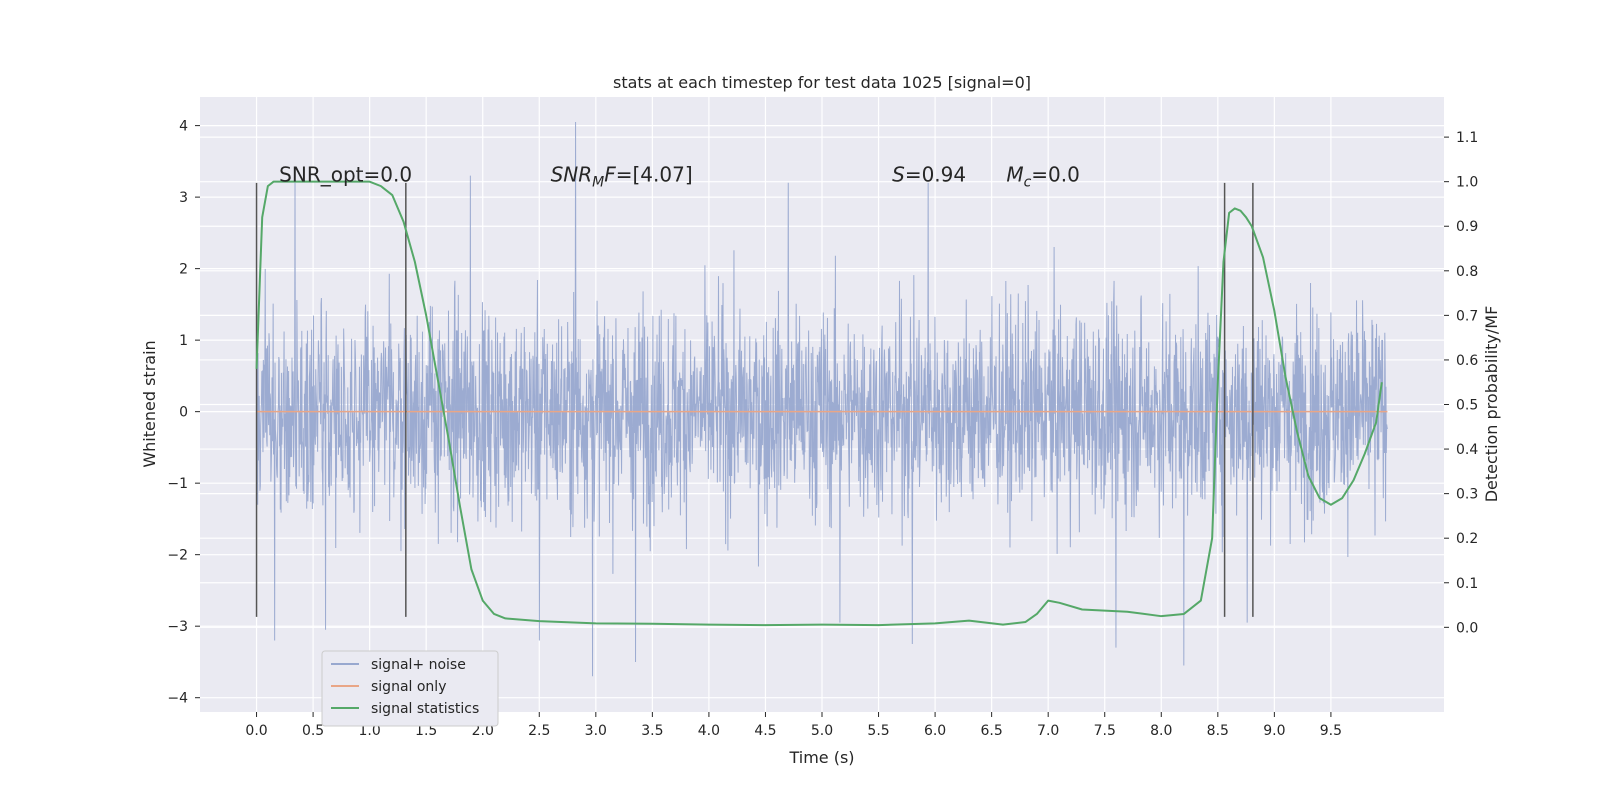 Image resolution: width=1600 pixels, height=800 pixels. Describe the element at coordinates (1467, 138) in the screenshot. I see `y-right-tick-label: 1.1` at that location.